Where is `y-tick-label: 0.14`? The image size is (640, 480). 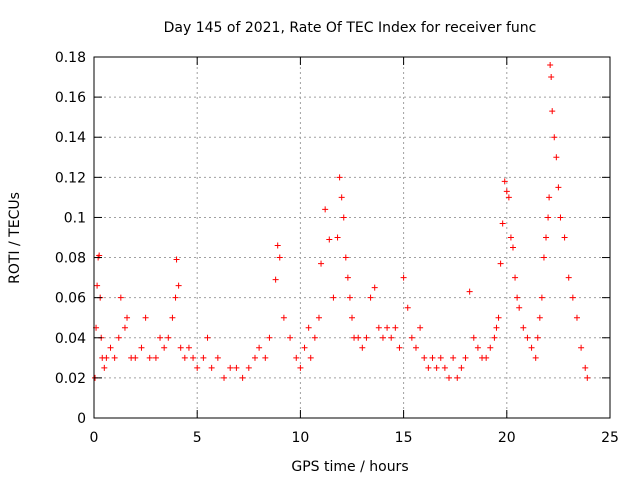 y-tick-label: 0.14 is located at coordinates (70, 138).